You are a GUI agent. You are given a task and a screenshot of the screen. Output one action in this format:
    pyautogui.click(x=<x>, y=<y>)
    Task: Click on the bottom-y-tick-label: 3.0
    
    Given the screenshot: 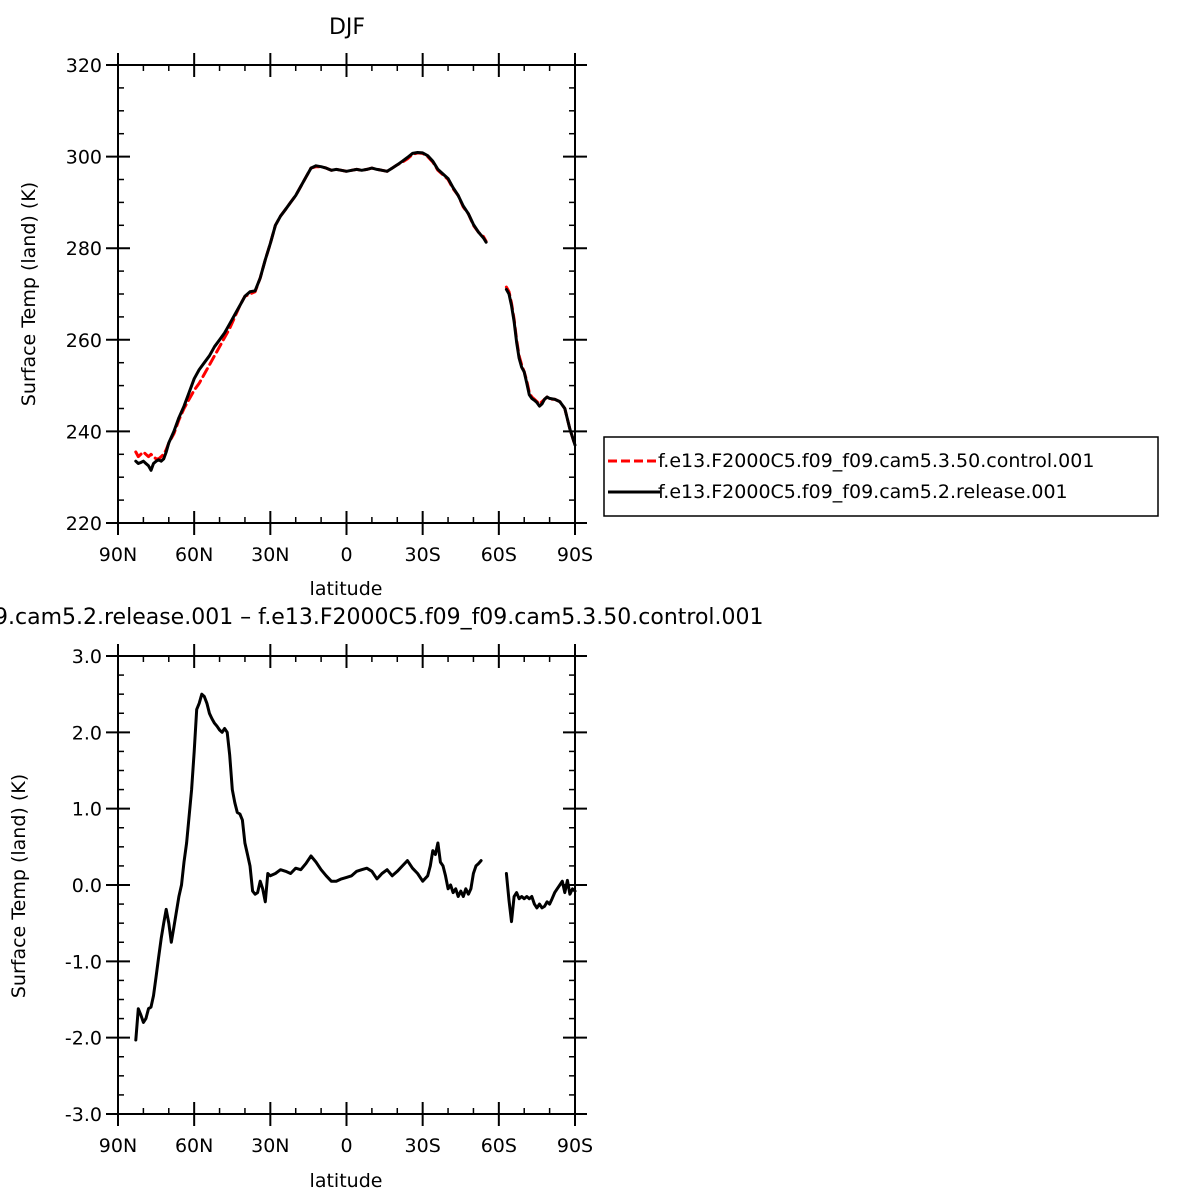 What is the action you would take?
    pyautogui.click(x=87, y=657)
    